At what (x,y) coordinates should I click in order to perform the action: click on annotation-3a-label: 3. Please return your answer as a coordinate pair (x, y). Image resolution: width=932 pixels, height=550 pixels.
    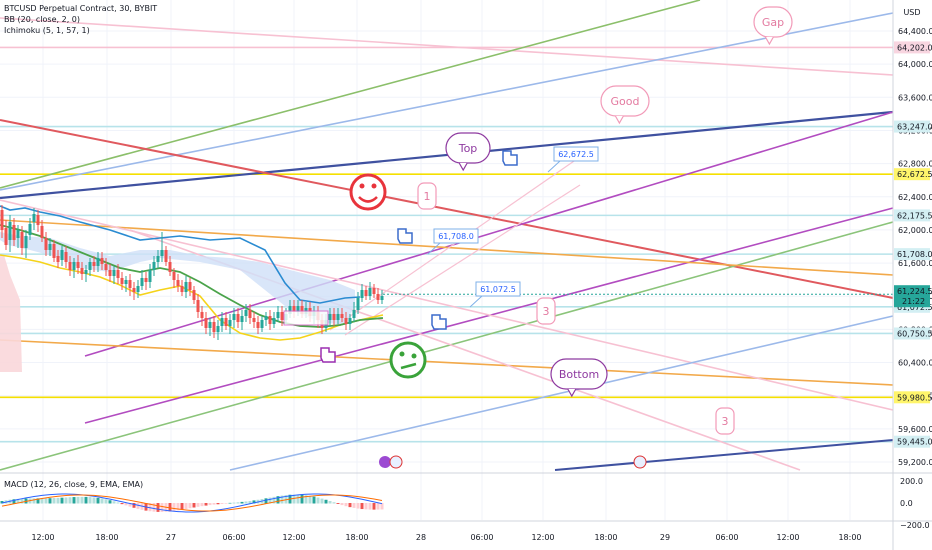
    Looking at the image, I should click on (546, 311).